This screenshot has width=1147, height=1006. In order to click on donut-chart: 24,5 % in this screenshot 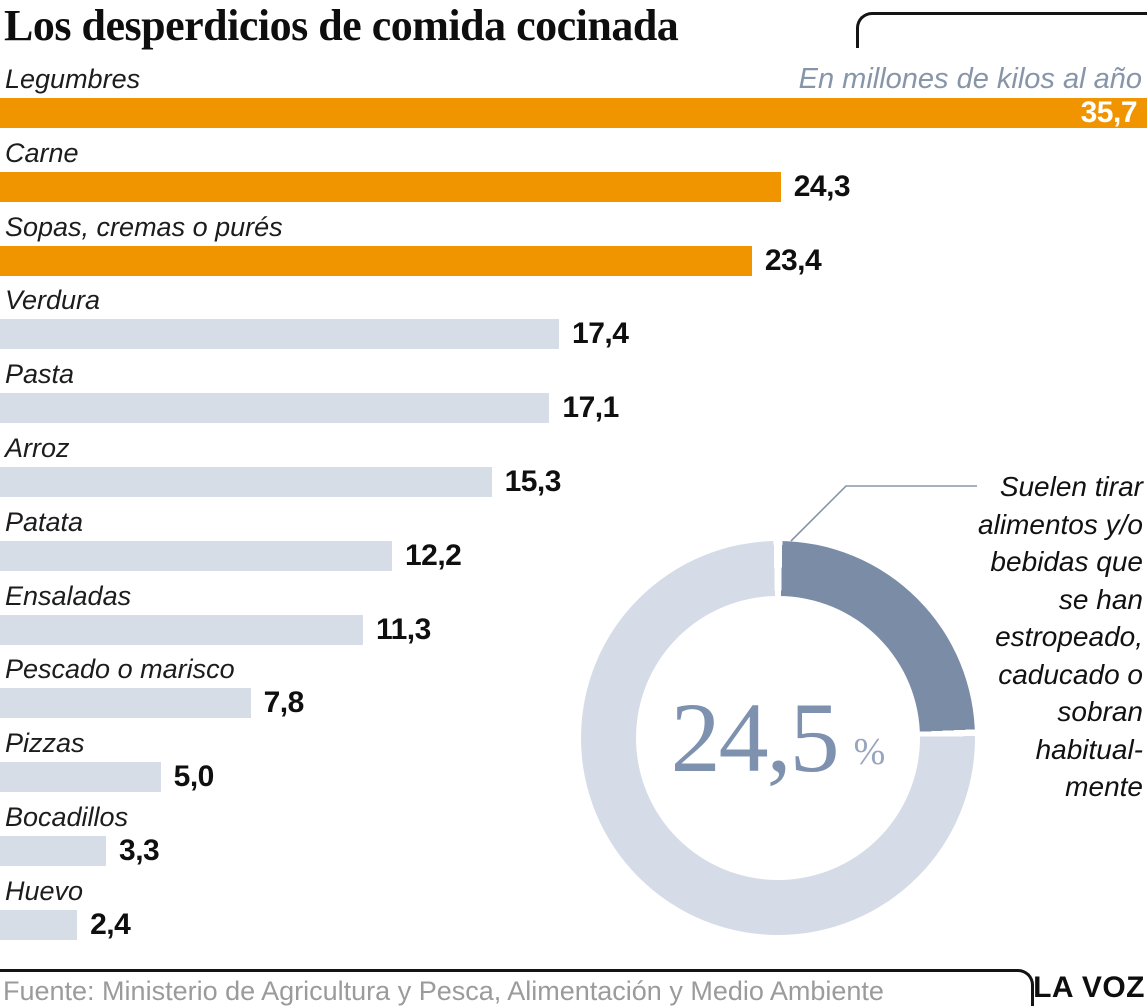, I will do `click(778, 738)`.